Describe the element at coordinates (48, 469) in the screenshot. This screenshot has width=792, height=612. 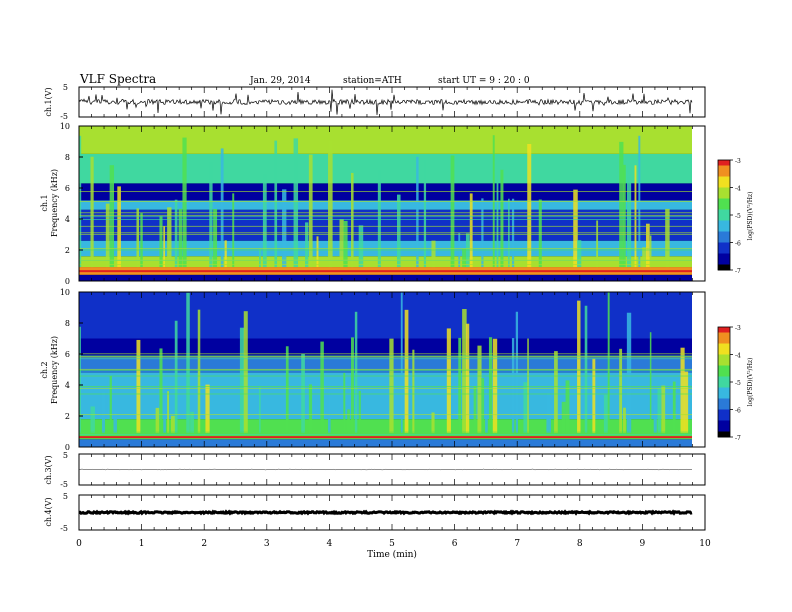
I see `ch3-waveform-ylabel: ch.3(V)` at that location.